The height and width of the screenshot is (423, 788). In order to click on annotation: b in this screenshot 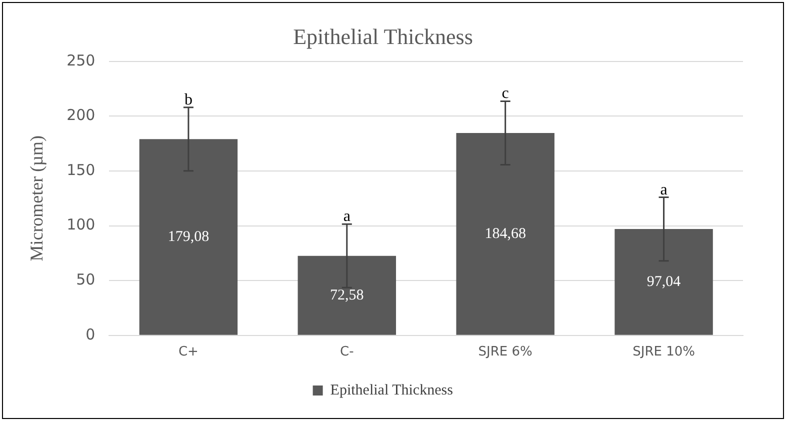, I will do `click(188, 100)`.